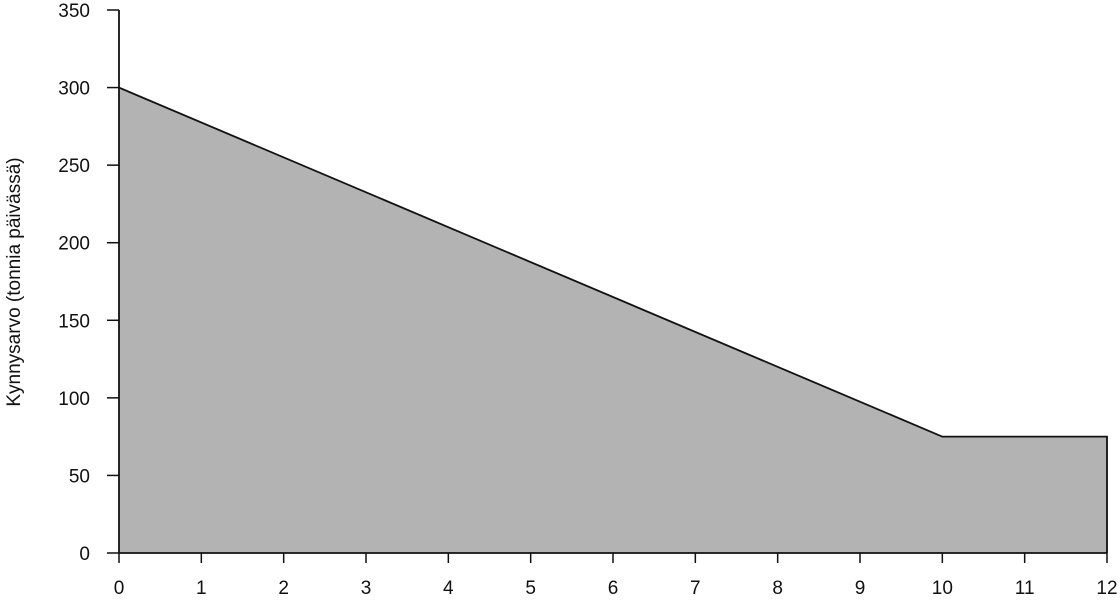  Describe the element at coordinates (283, 588) in the screenshot. I see `x-tick-label: 2` at that location.